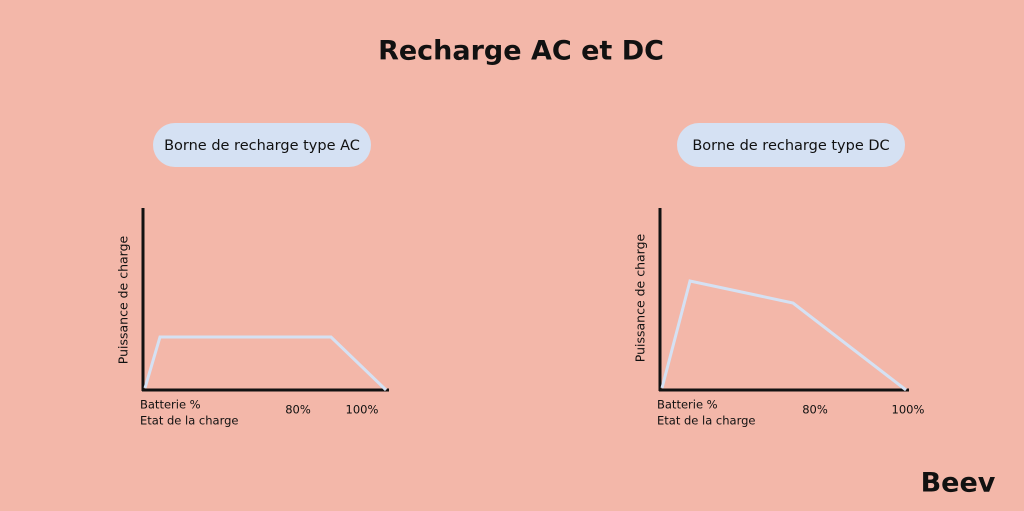  I want to click on badge-label: Borne de recharge type DC, so click(790, 146).